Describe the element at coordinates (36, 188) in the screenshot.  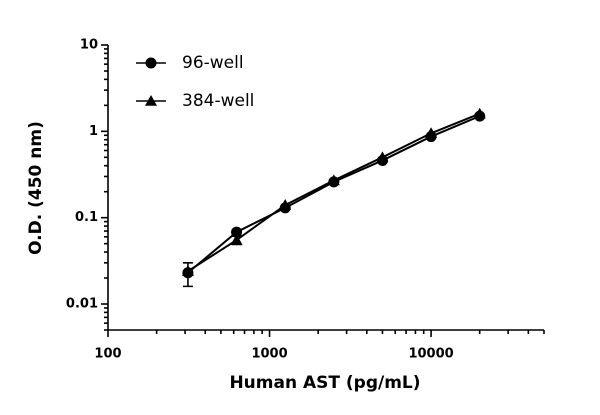
I see `y-axis-title: O.D. (450 nm)` at that location.